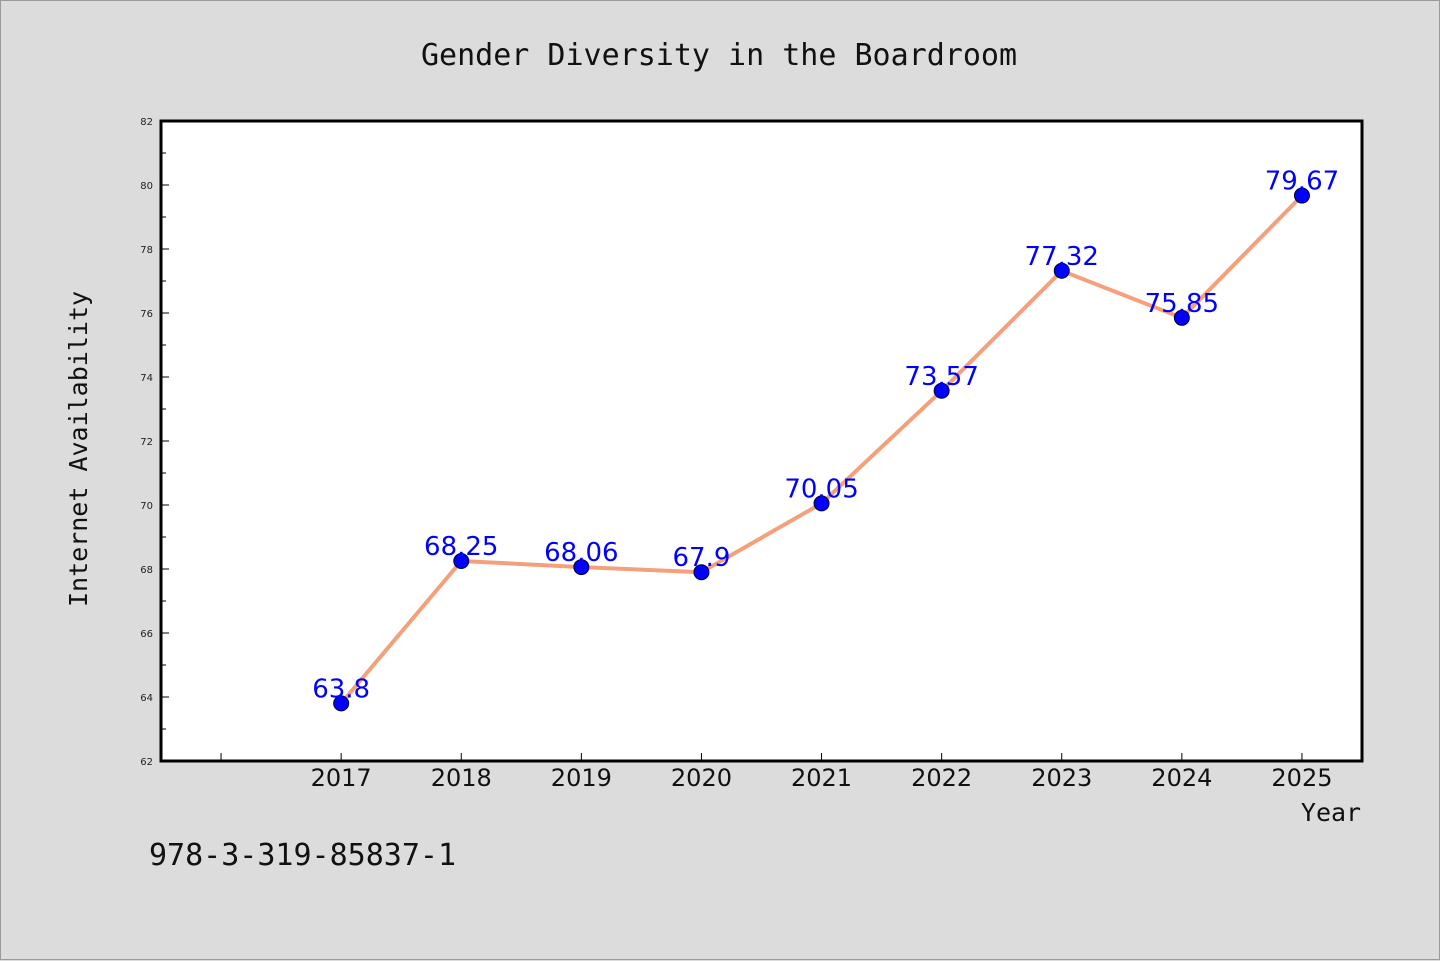  What do you see at coordinates (1301, 195) in the screenshot?
I see `data-point-2025` at bounding box center [1301, 195].